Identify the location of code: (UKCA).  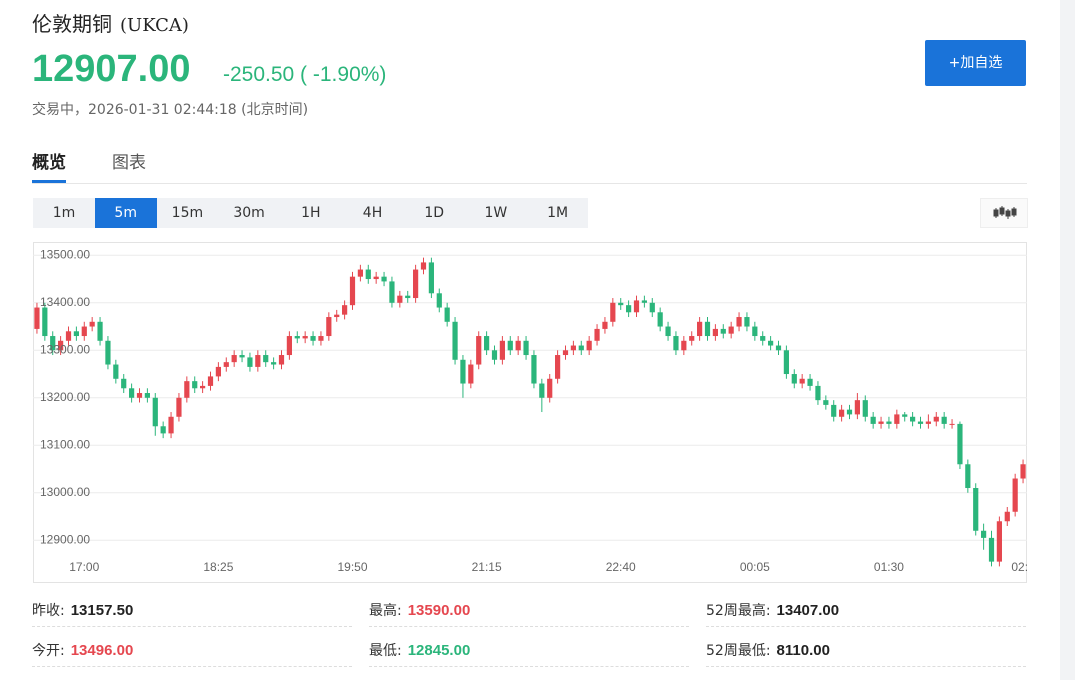
(154, 25).